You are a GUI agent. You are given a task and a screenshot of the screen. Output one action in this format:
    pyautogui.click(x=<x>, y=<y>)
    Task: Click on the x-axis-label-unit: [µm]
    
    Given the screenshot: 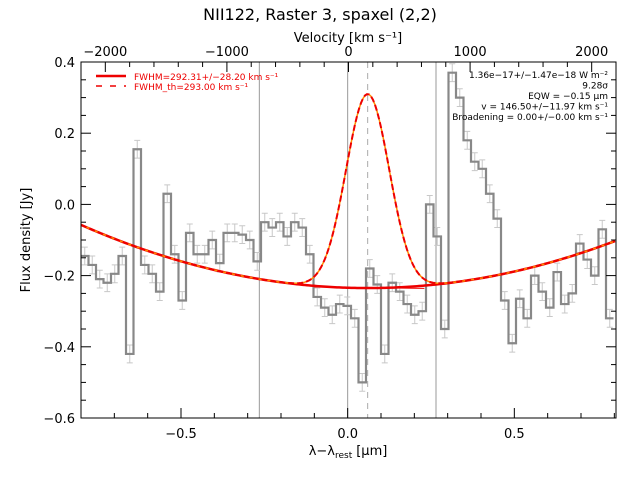 What is the action you would take?
    pyautogui.click(x=371, y=451)
    